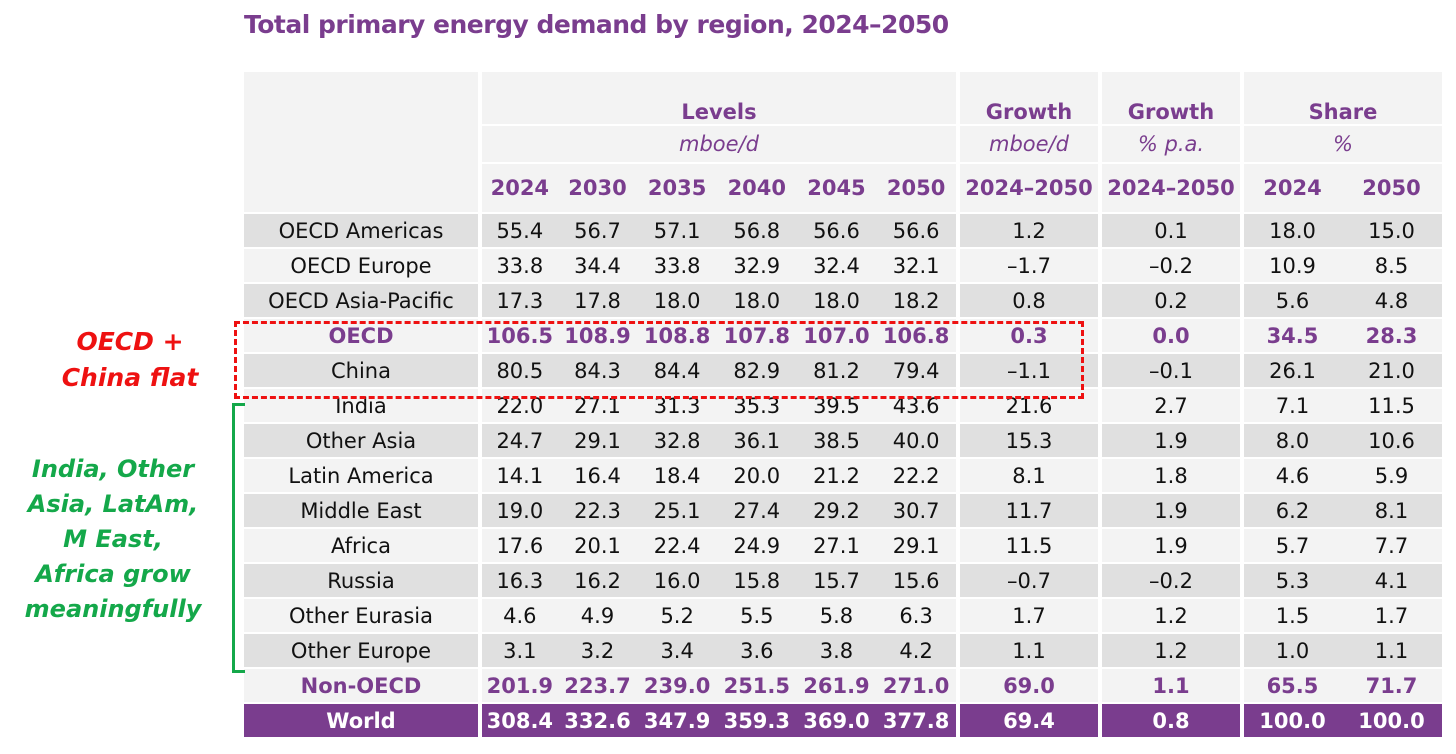 Image resolution: width=1456 pixels, height=754 pixels. What do you see at coordinates (1391, 371) in the screenshot?
I see `cell-value: 21.0` at bounding box center [1391, 371].